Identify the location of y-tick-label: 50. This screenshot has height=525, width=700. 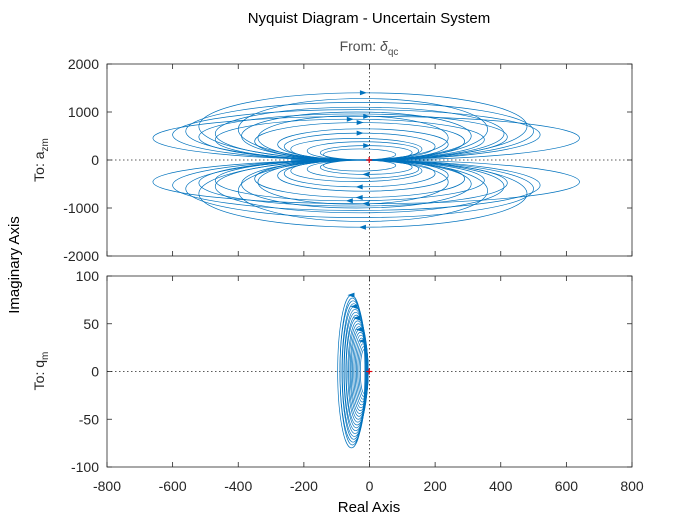
(91, 324).